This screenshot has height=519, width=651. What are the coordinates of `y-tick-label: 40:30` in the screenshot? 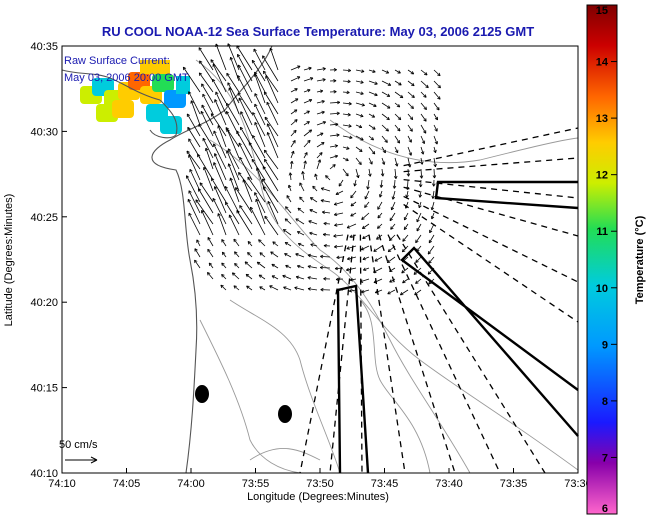 It's located at (44, 132).